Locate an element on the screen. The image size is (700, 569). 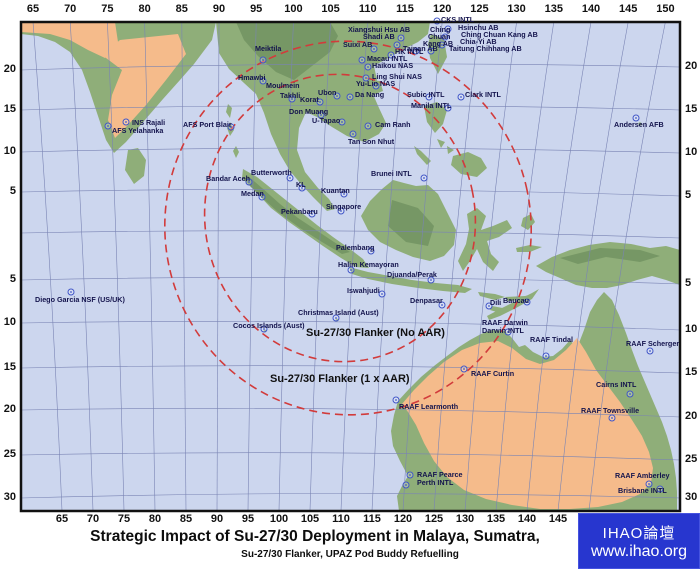
land-india-arid-nw is located at coordinates (69, 40).